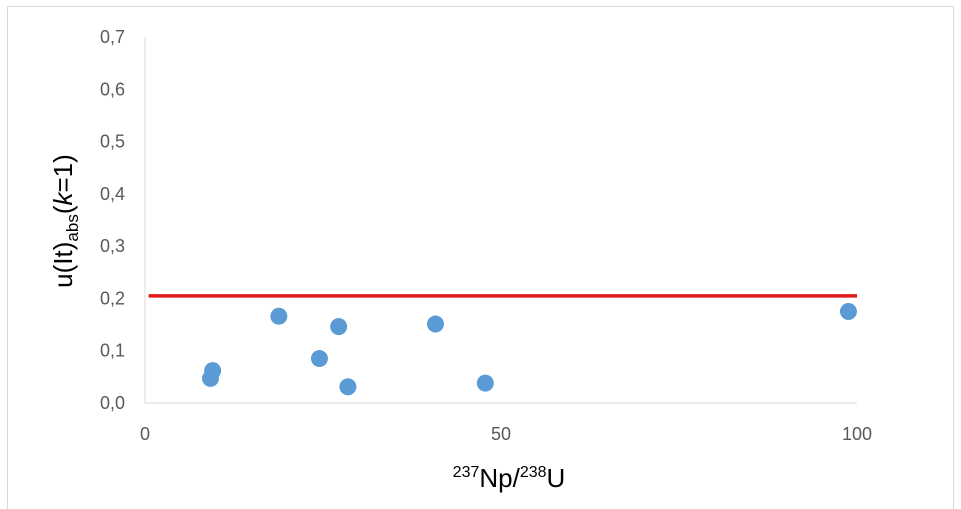 The height and width of the screenshot is (509, 961). Describe the element at coordinates (112, 142) in the screenshot. I see `y-tick-label: 0,5` at that location.